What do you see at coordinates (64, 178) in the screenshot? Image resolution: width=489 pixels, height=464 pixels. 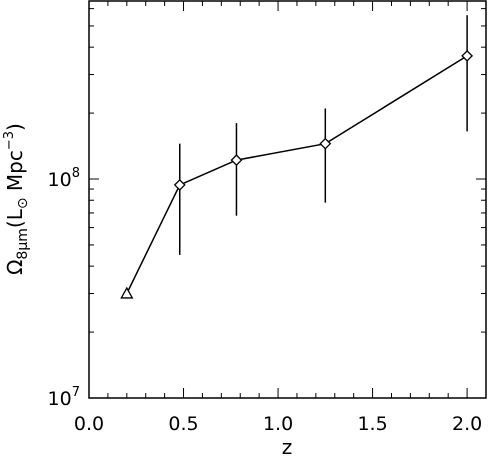 I see `y-tick-label: 10⁸` at bounding box center [64, 178].